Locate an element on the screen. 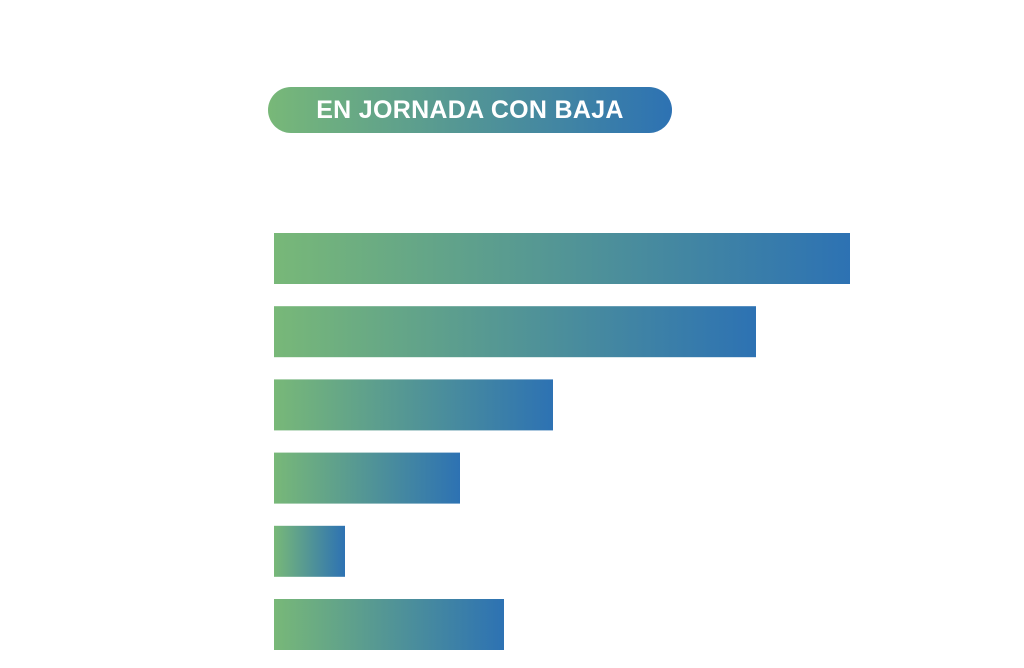  badge-en-jornada-con-baja: EN JORNADA CON BAJA is located at coordinates (470, 110).